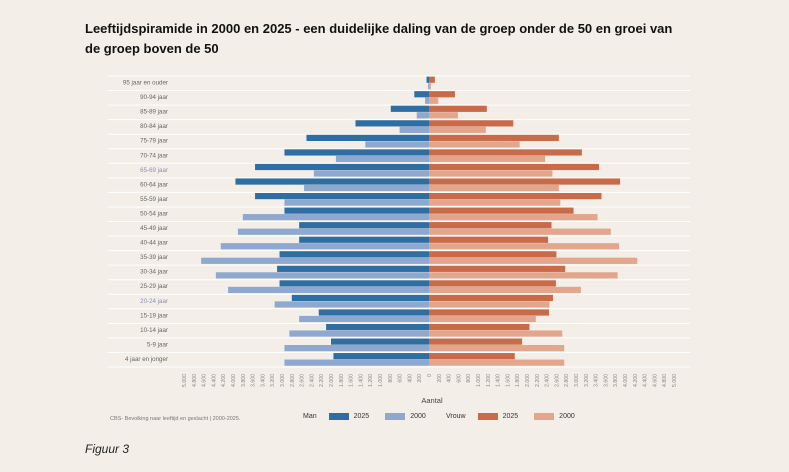 The image size is (789, 472). Describe the element at coordinates (154, 272) in the screenshot. I see `category-label: 30-34 jaar` at that location.